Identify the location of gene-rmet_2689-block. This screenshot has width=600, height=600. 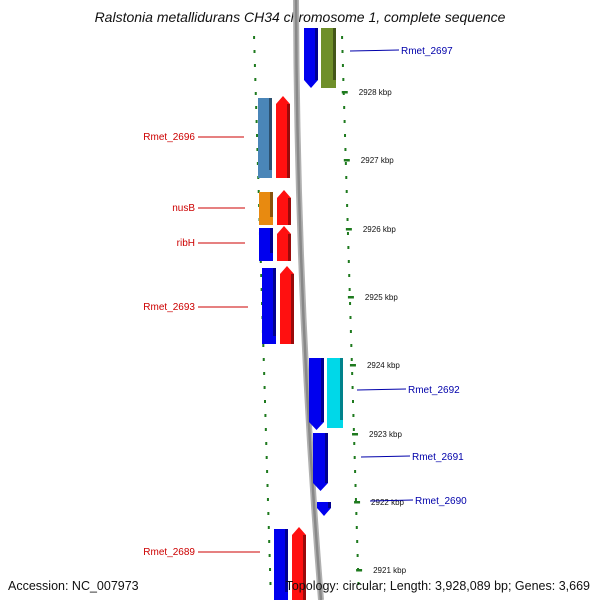
(281, 564).